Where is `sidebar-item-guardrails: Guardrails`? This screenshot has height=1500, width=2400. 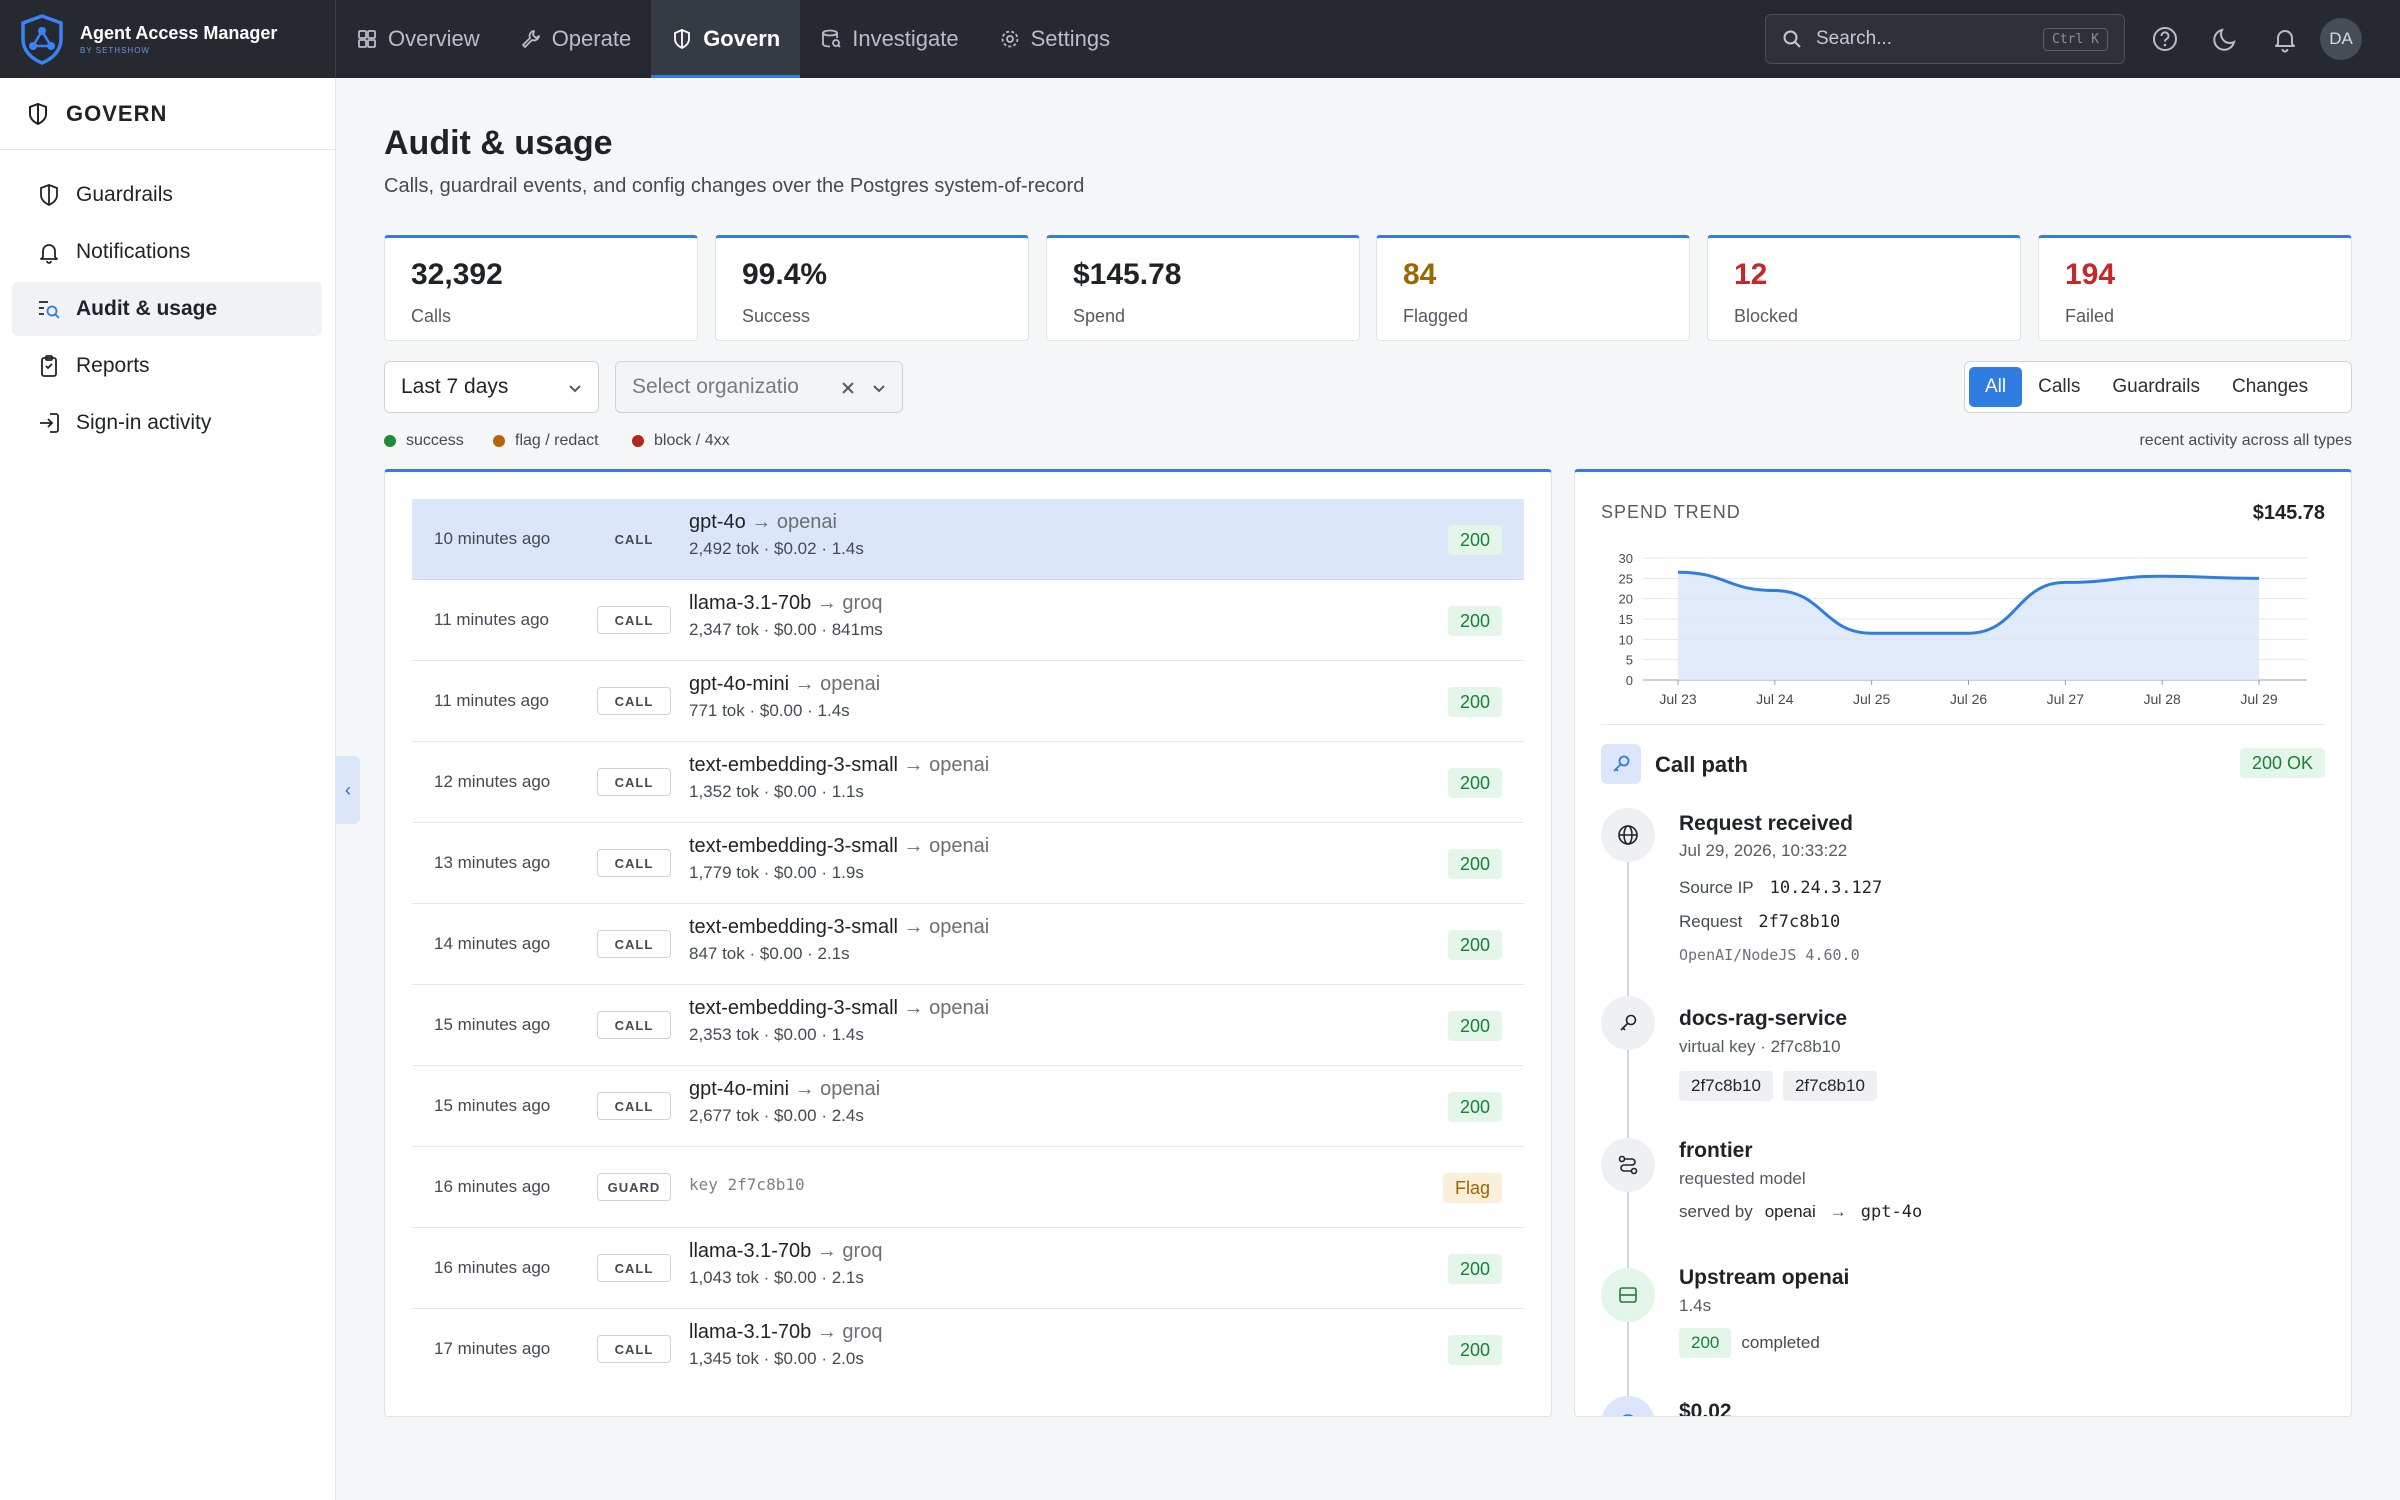 sidebar-item-guardrails: Guardrails is located at coordinates (167, 195).